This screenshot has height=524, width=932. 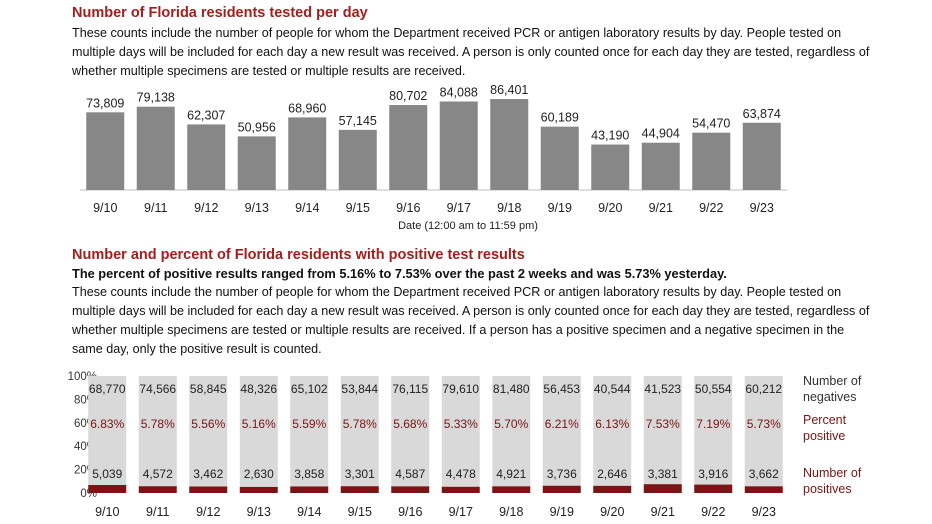 I want to click on bar-value-label: 54,470, so click(x=711, y=124).